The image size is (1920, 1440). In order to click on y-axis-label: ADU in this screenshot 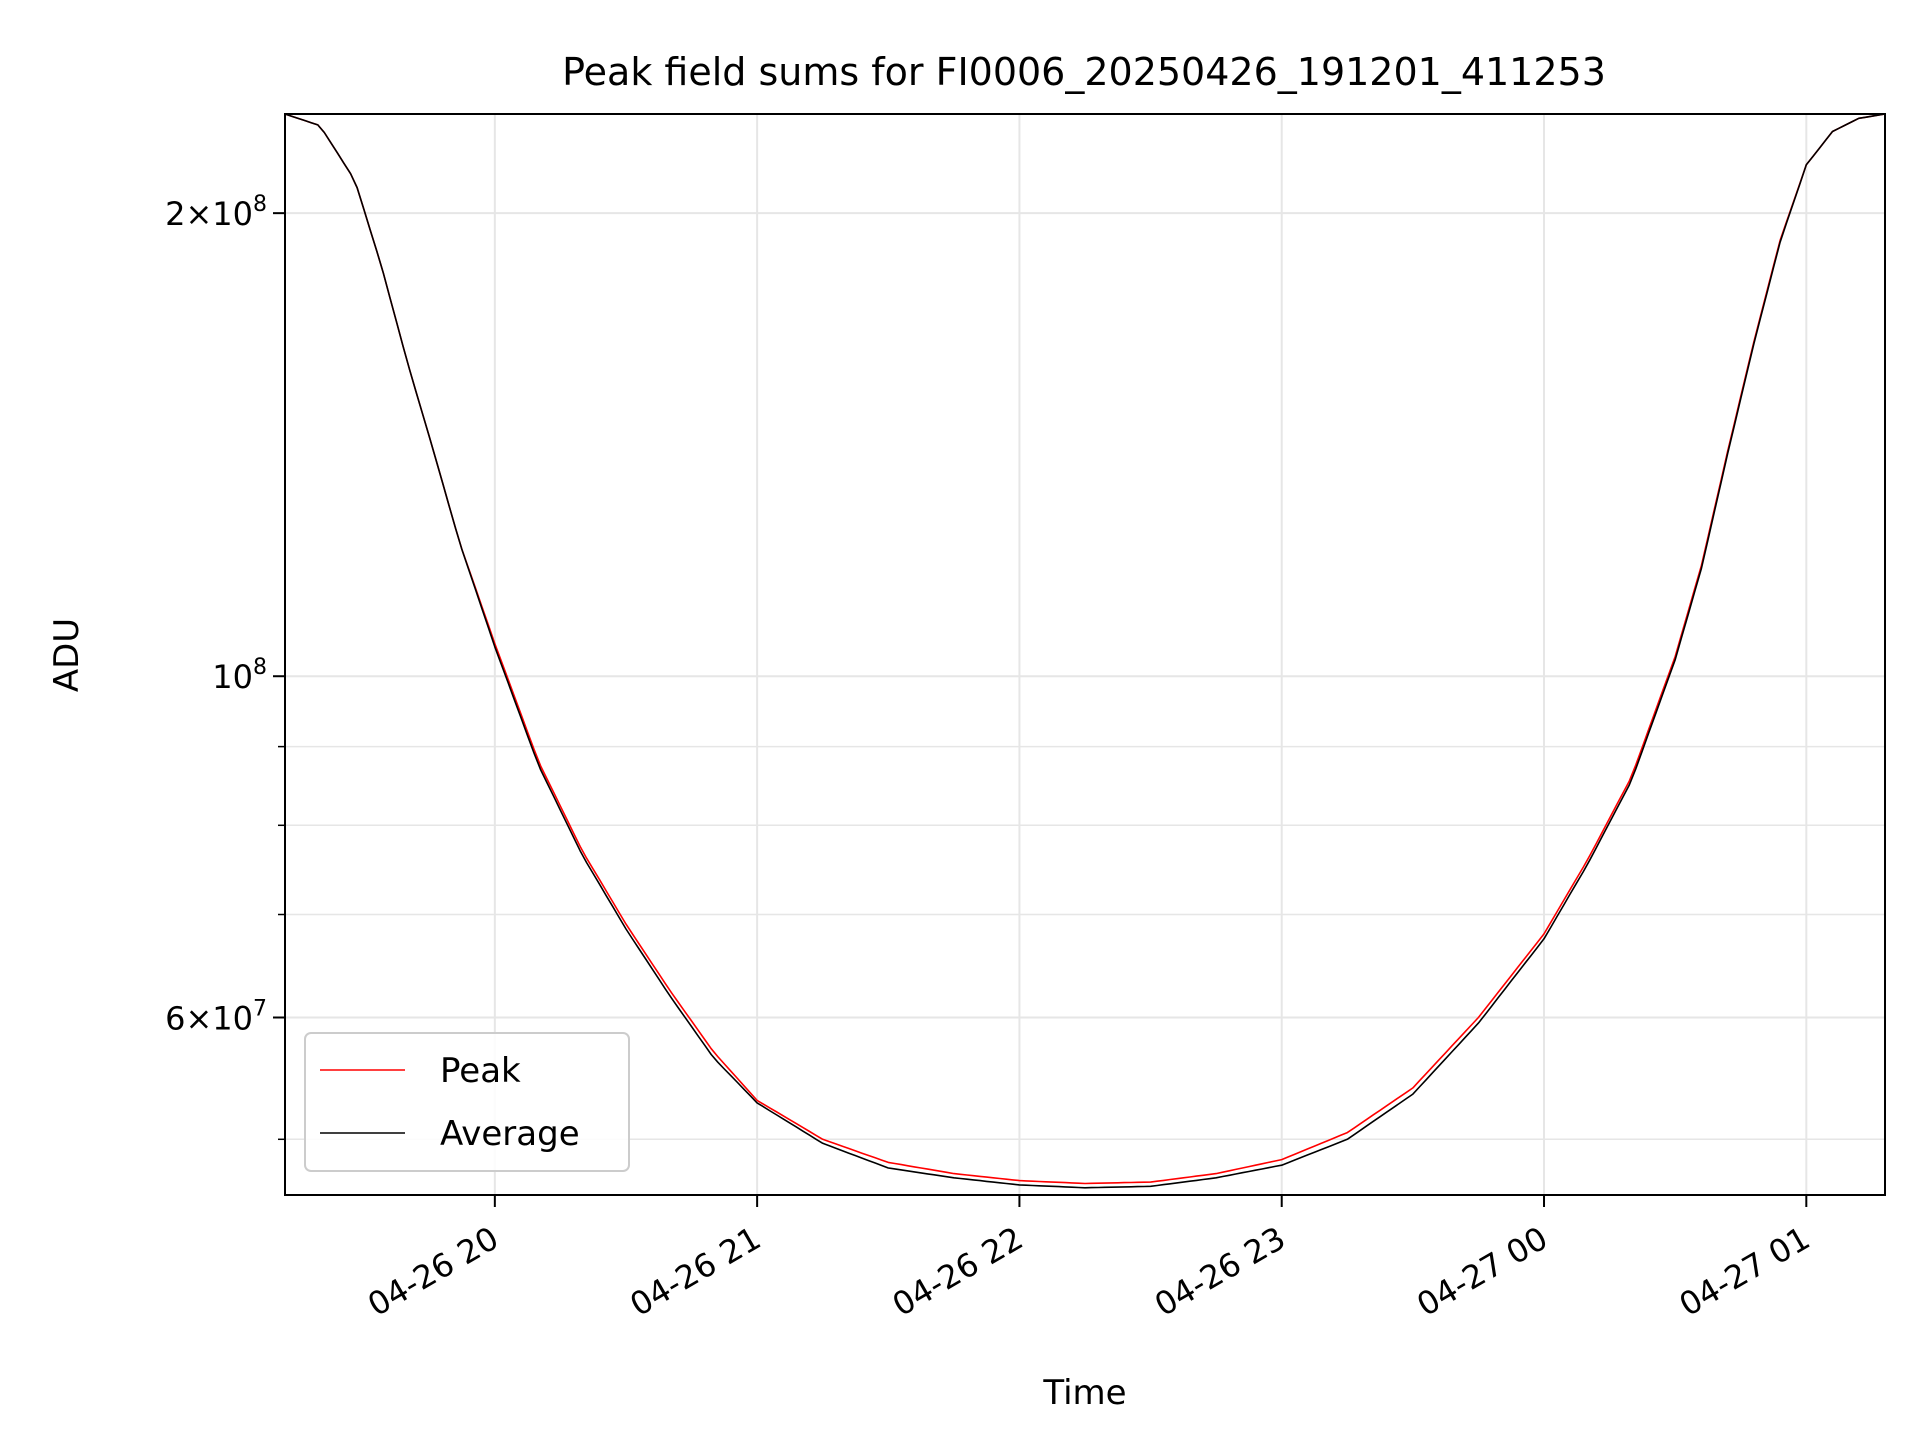, I will do `click(67, 655)`.